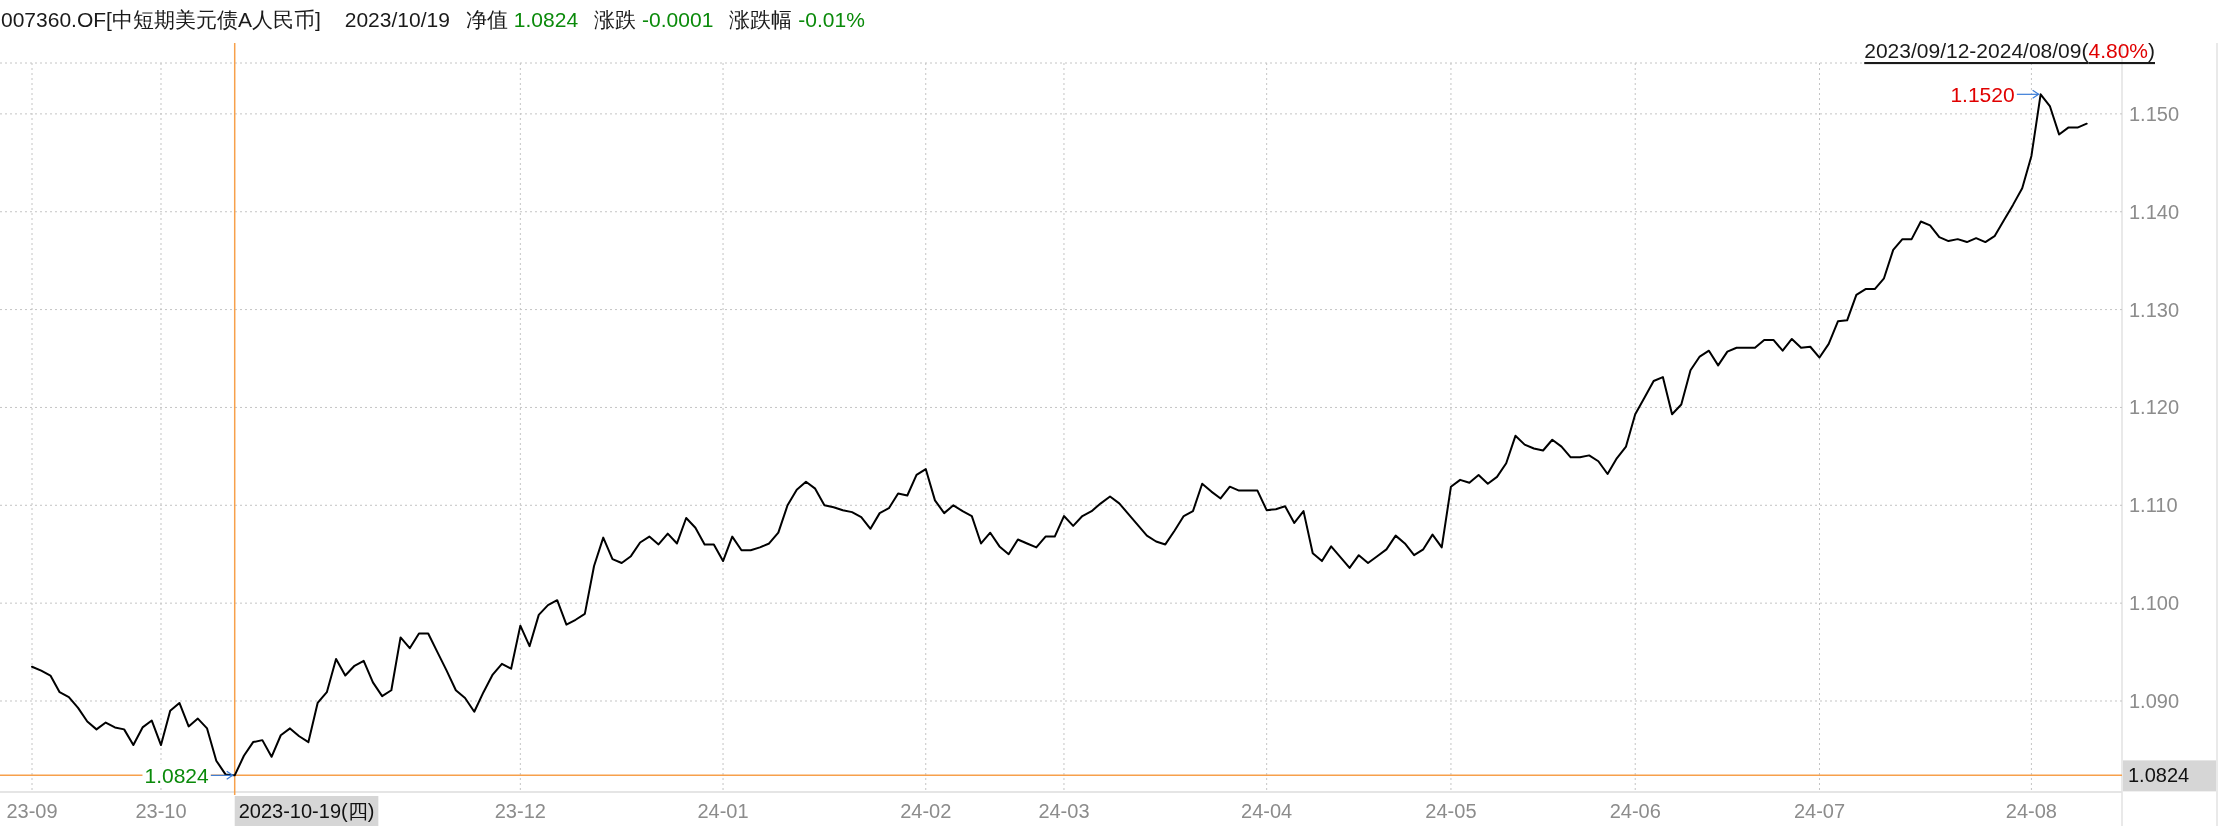  I want to click on text: 4.80%, so click(2118, 50).